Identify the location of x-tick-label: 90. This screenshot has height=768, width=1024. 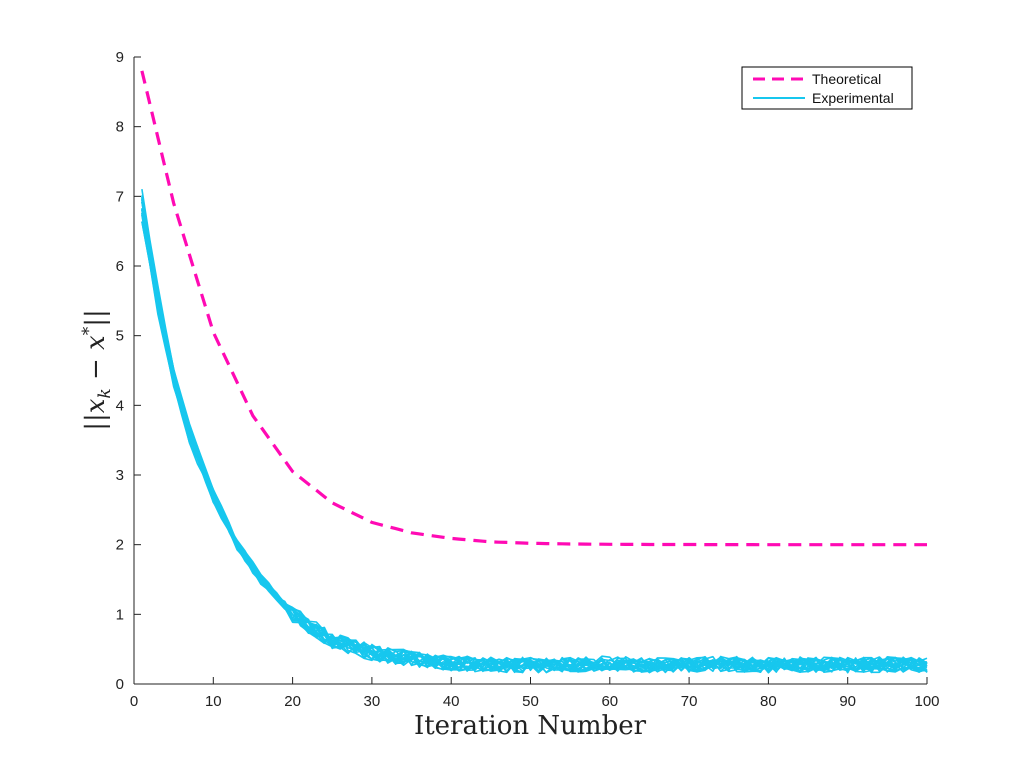
(847, 701).